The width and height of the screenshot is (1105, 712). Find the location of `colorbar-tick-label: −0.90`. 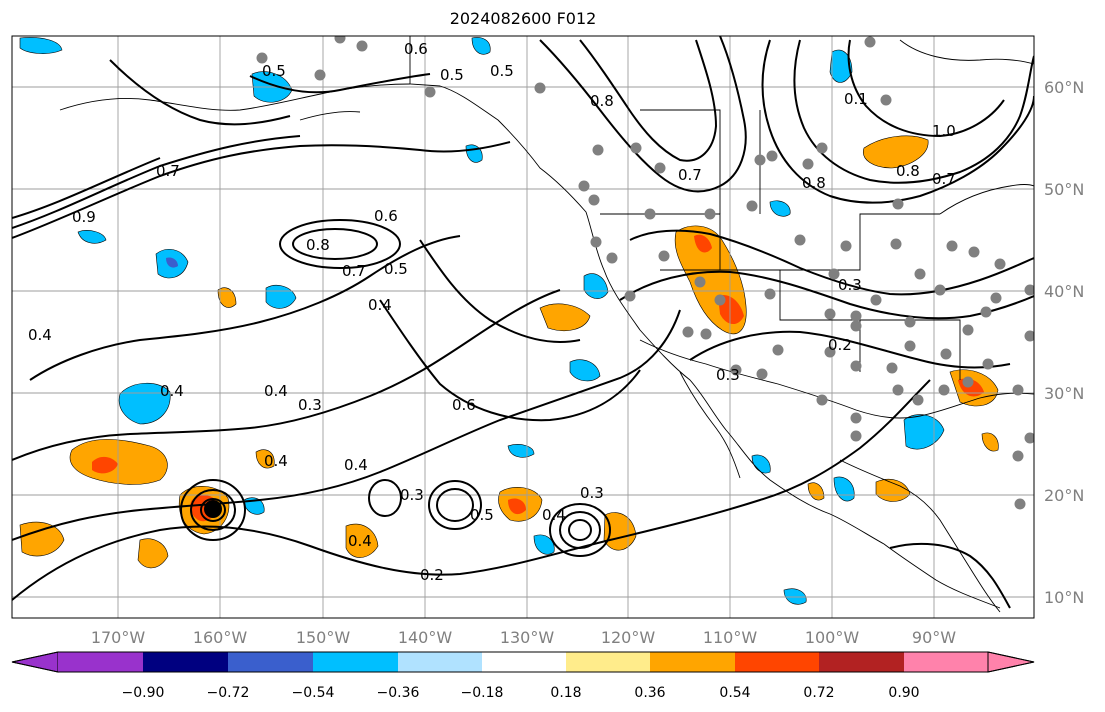

colorbar-tick-label: −0.90 is located at coordinates (143, 693).